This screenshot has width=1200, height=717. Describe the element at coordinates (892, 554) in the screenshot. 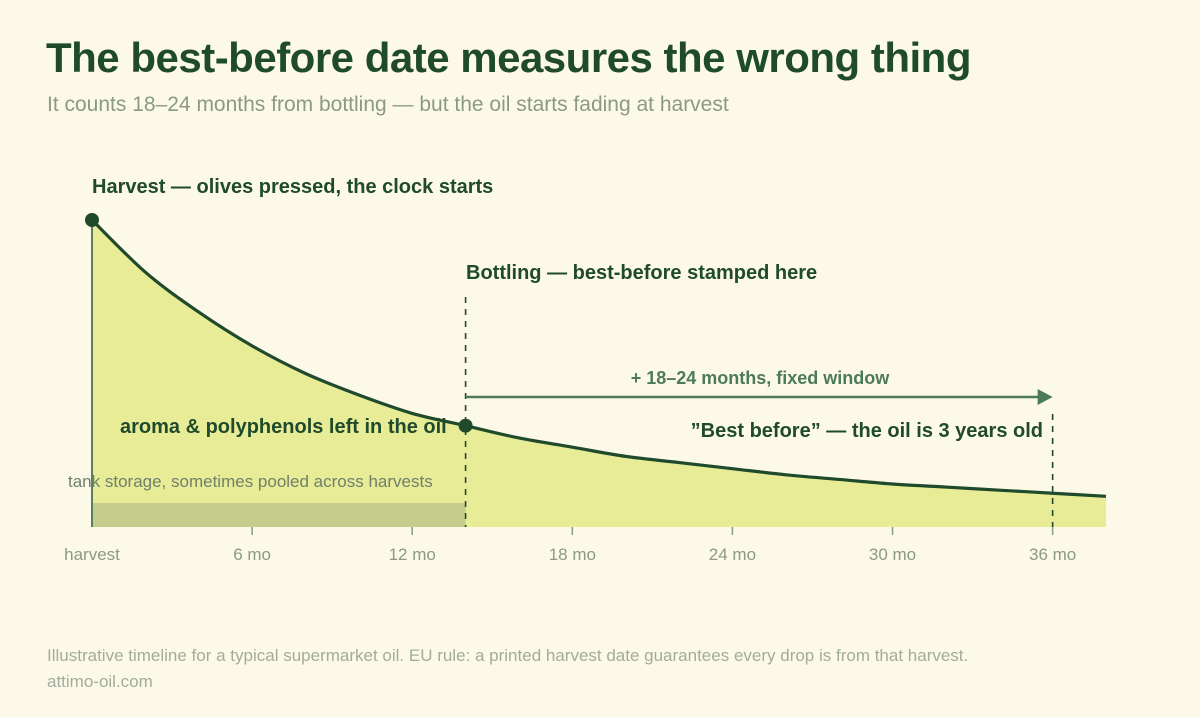

I see `x-tick-label: 30 mo` at that location.